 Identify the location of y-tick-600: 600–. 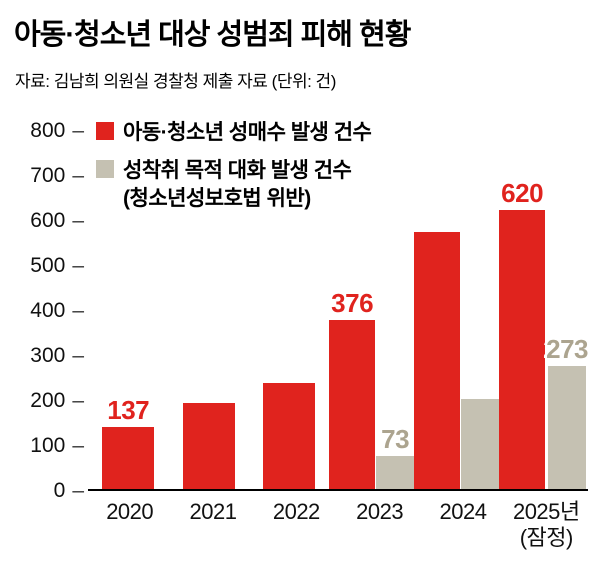
(57, 220).